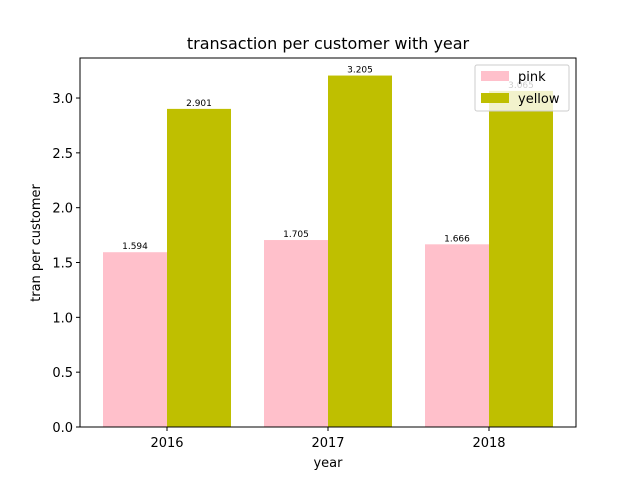 This screenshot has width=640, height=480. I want to click on legend-swatch-pink, so click(495, 76).